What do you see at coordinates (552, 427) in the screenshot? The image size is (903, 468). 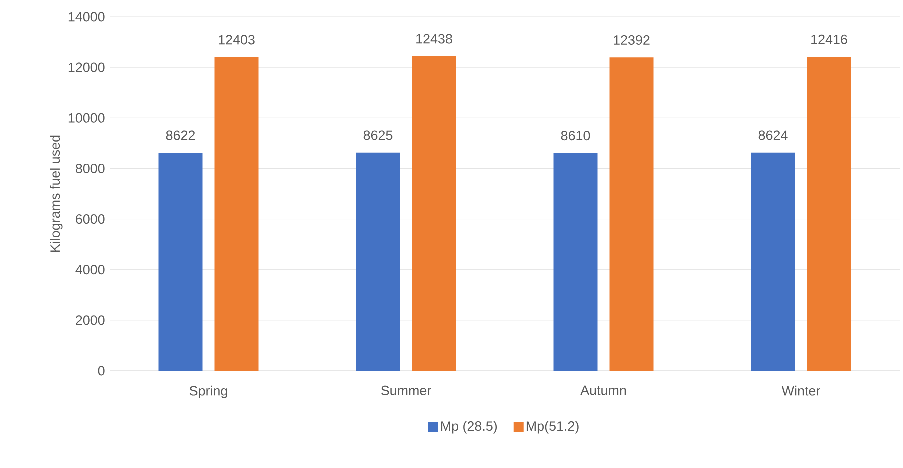 I see `legend-label: Mp(51.2)` at bounding box center [552, 427].